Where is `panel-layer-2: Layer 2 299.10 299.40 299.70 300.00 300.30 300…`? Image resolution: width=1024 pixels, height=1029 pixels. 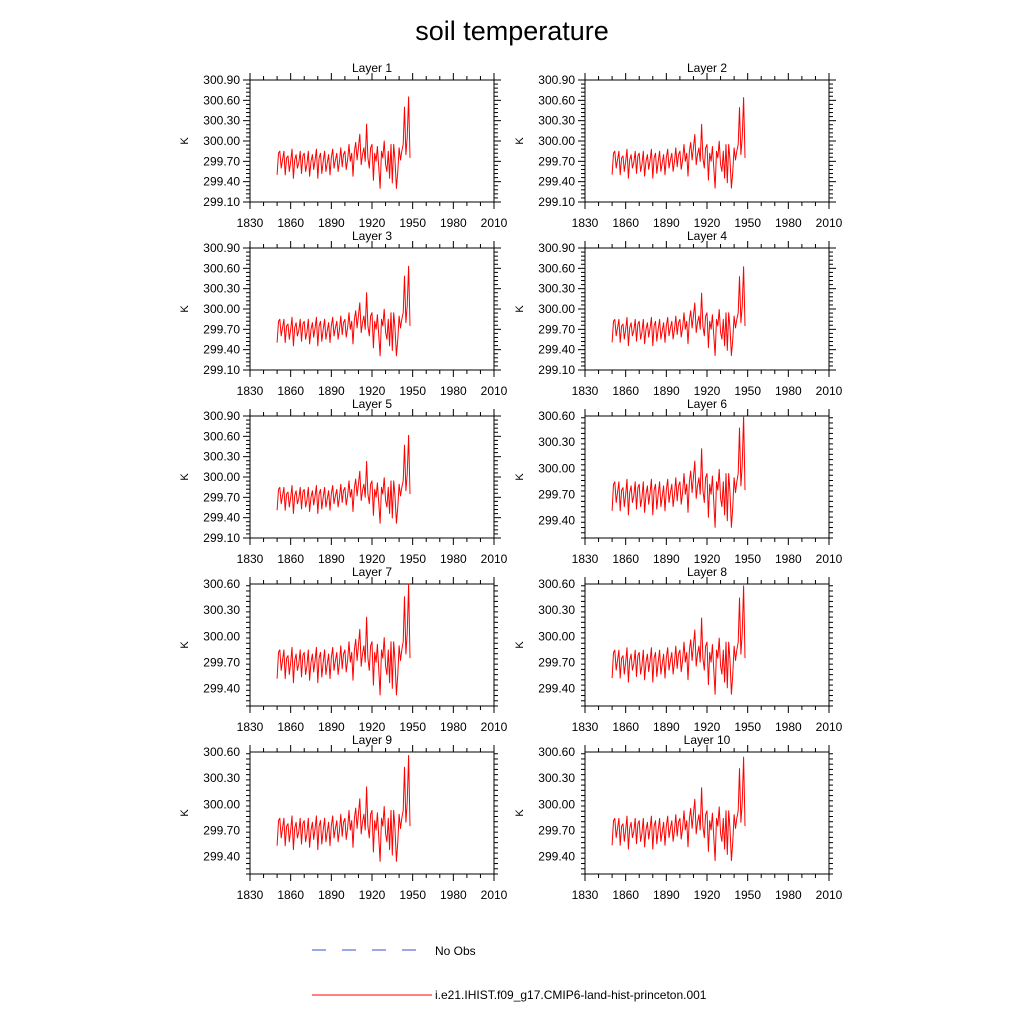 panel-layer-2: Layer 2 299.10 299.40 299.70 300.00 300.30 300… is located at coordinates (678, 145).